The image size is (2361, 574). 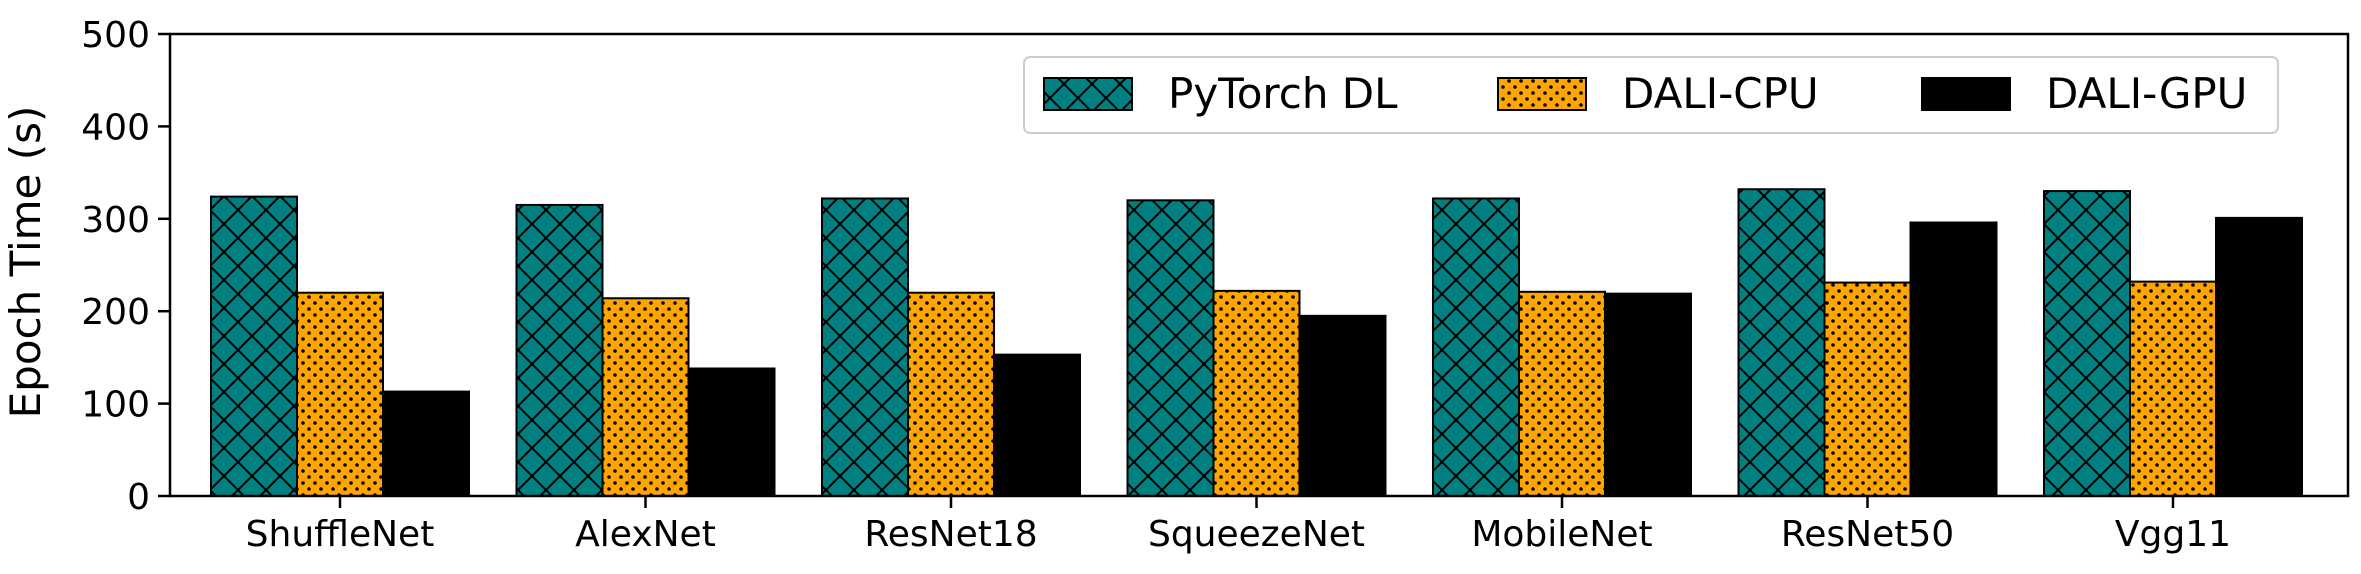 I want to click on x-tick-label: ResNet18, so click(x=950, y=534).